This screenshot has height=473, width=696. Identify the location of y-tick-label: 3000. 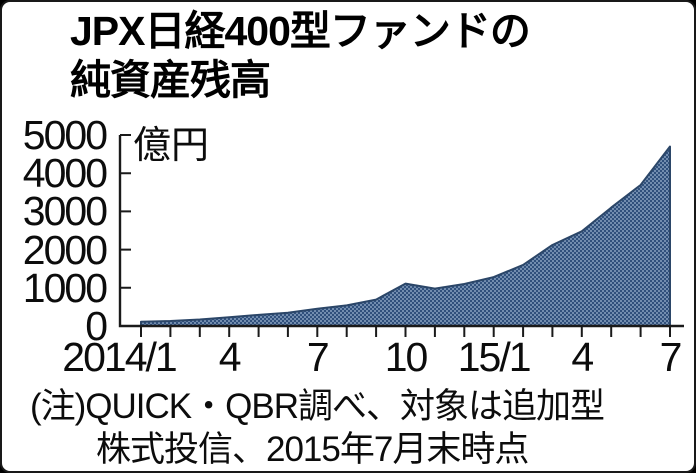
(65, 211).